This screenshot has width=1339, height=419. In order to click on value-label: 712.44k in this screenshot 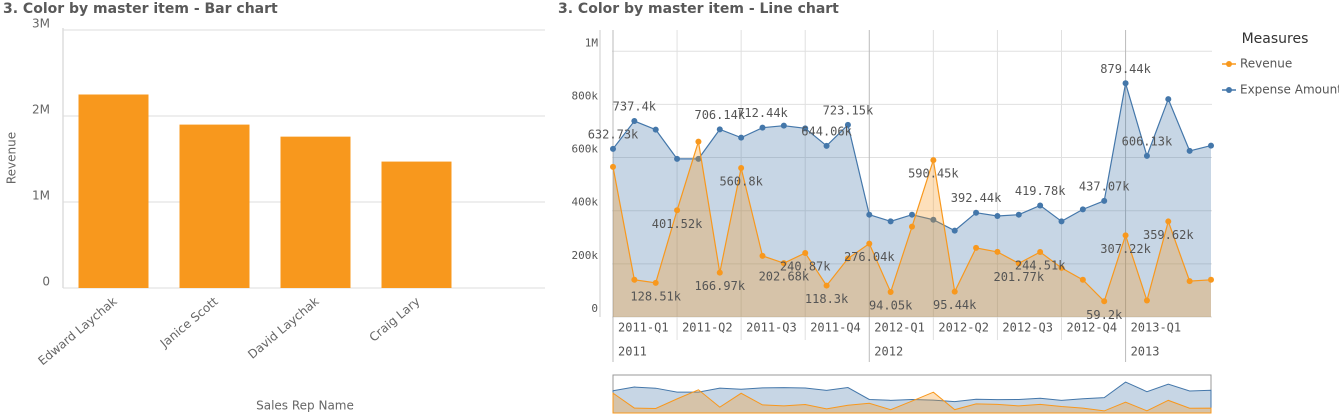, I will do `click(762, 113)`.